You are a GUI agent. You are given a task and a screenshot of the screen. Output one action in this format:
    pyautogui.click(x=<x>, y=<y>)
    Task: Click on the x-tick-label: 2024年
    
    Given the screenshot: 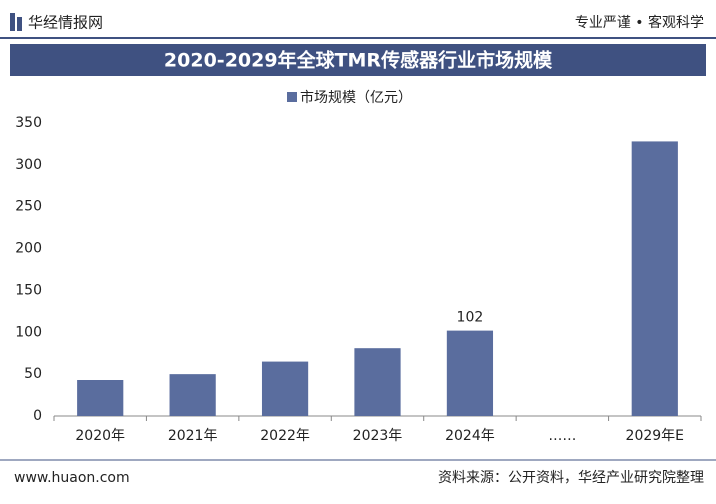 What is the action you would take?
    pyautogui.click(x=470, y=436)
    